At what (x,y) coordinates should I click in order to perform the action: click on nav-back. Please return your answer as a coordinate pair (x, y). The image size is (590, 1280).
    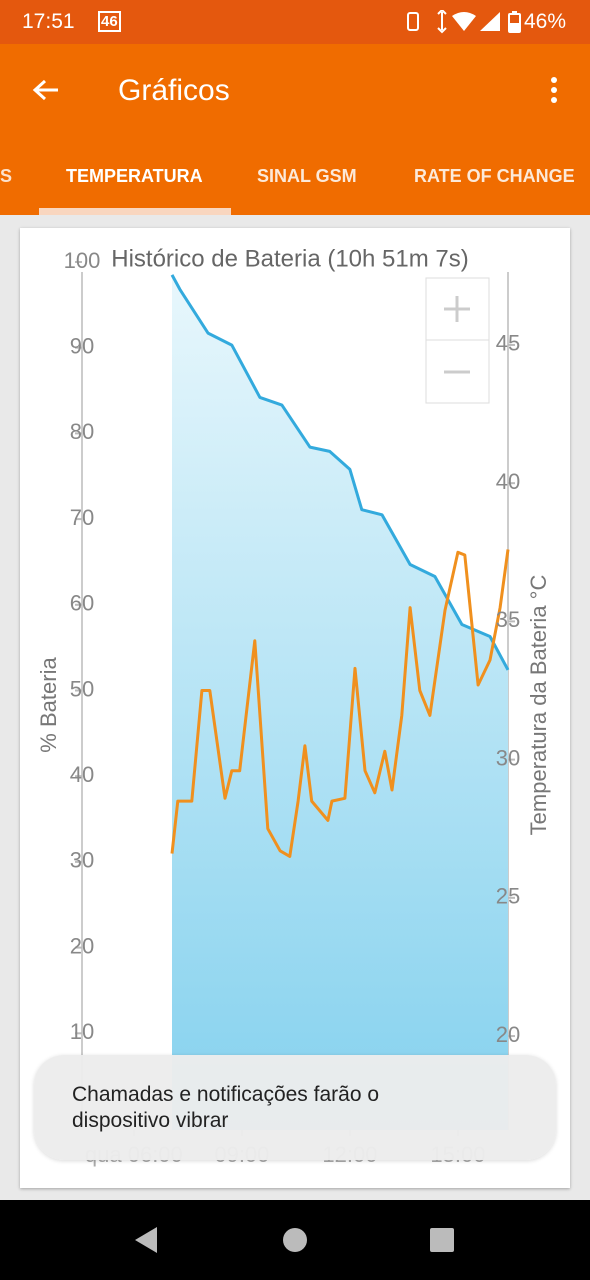
    Looking at the image, I should click on (146, 1240).